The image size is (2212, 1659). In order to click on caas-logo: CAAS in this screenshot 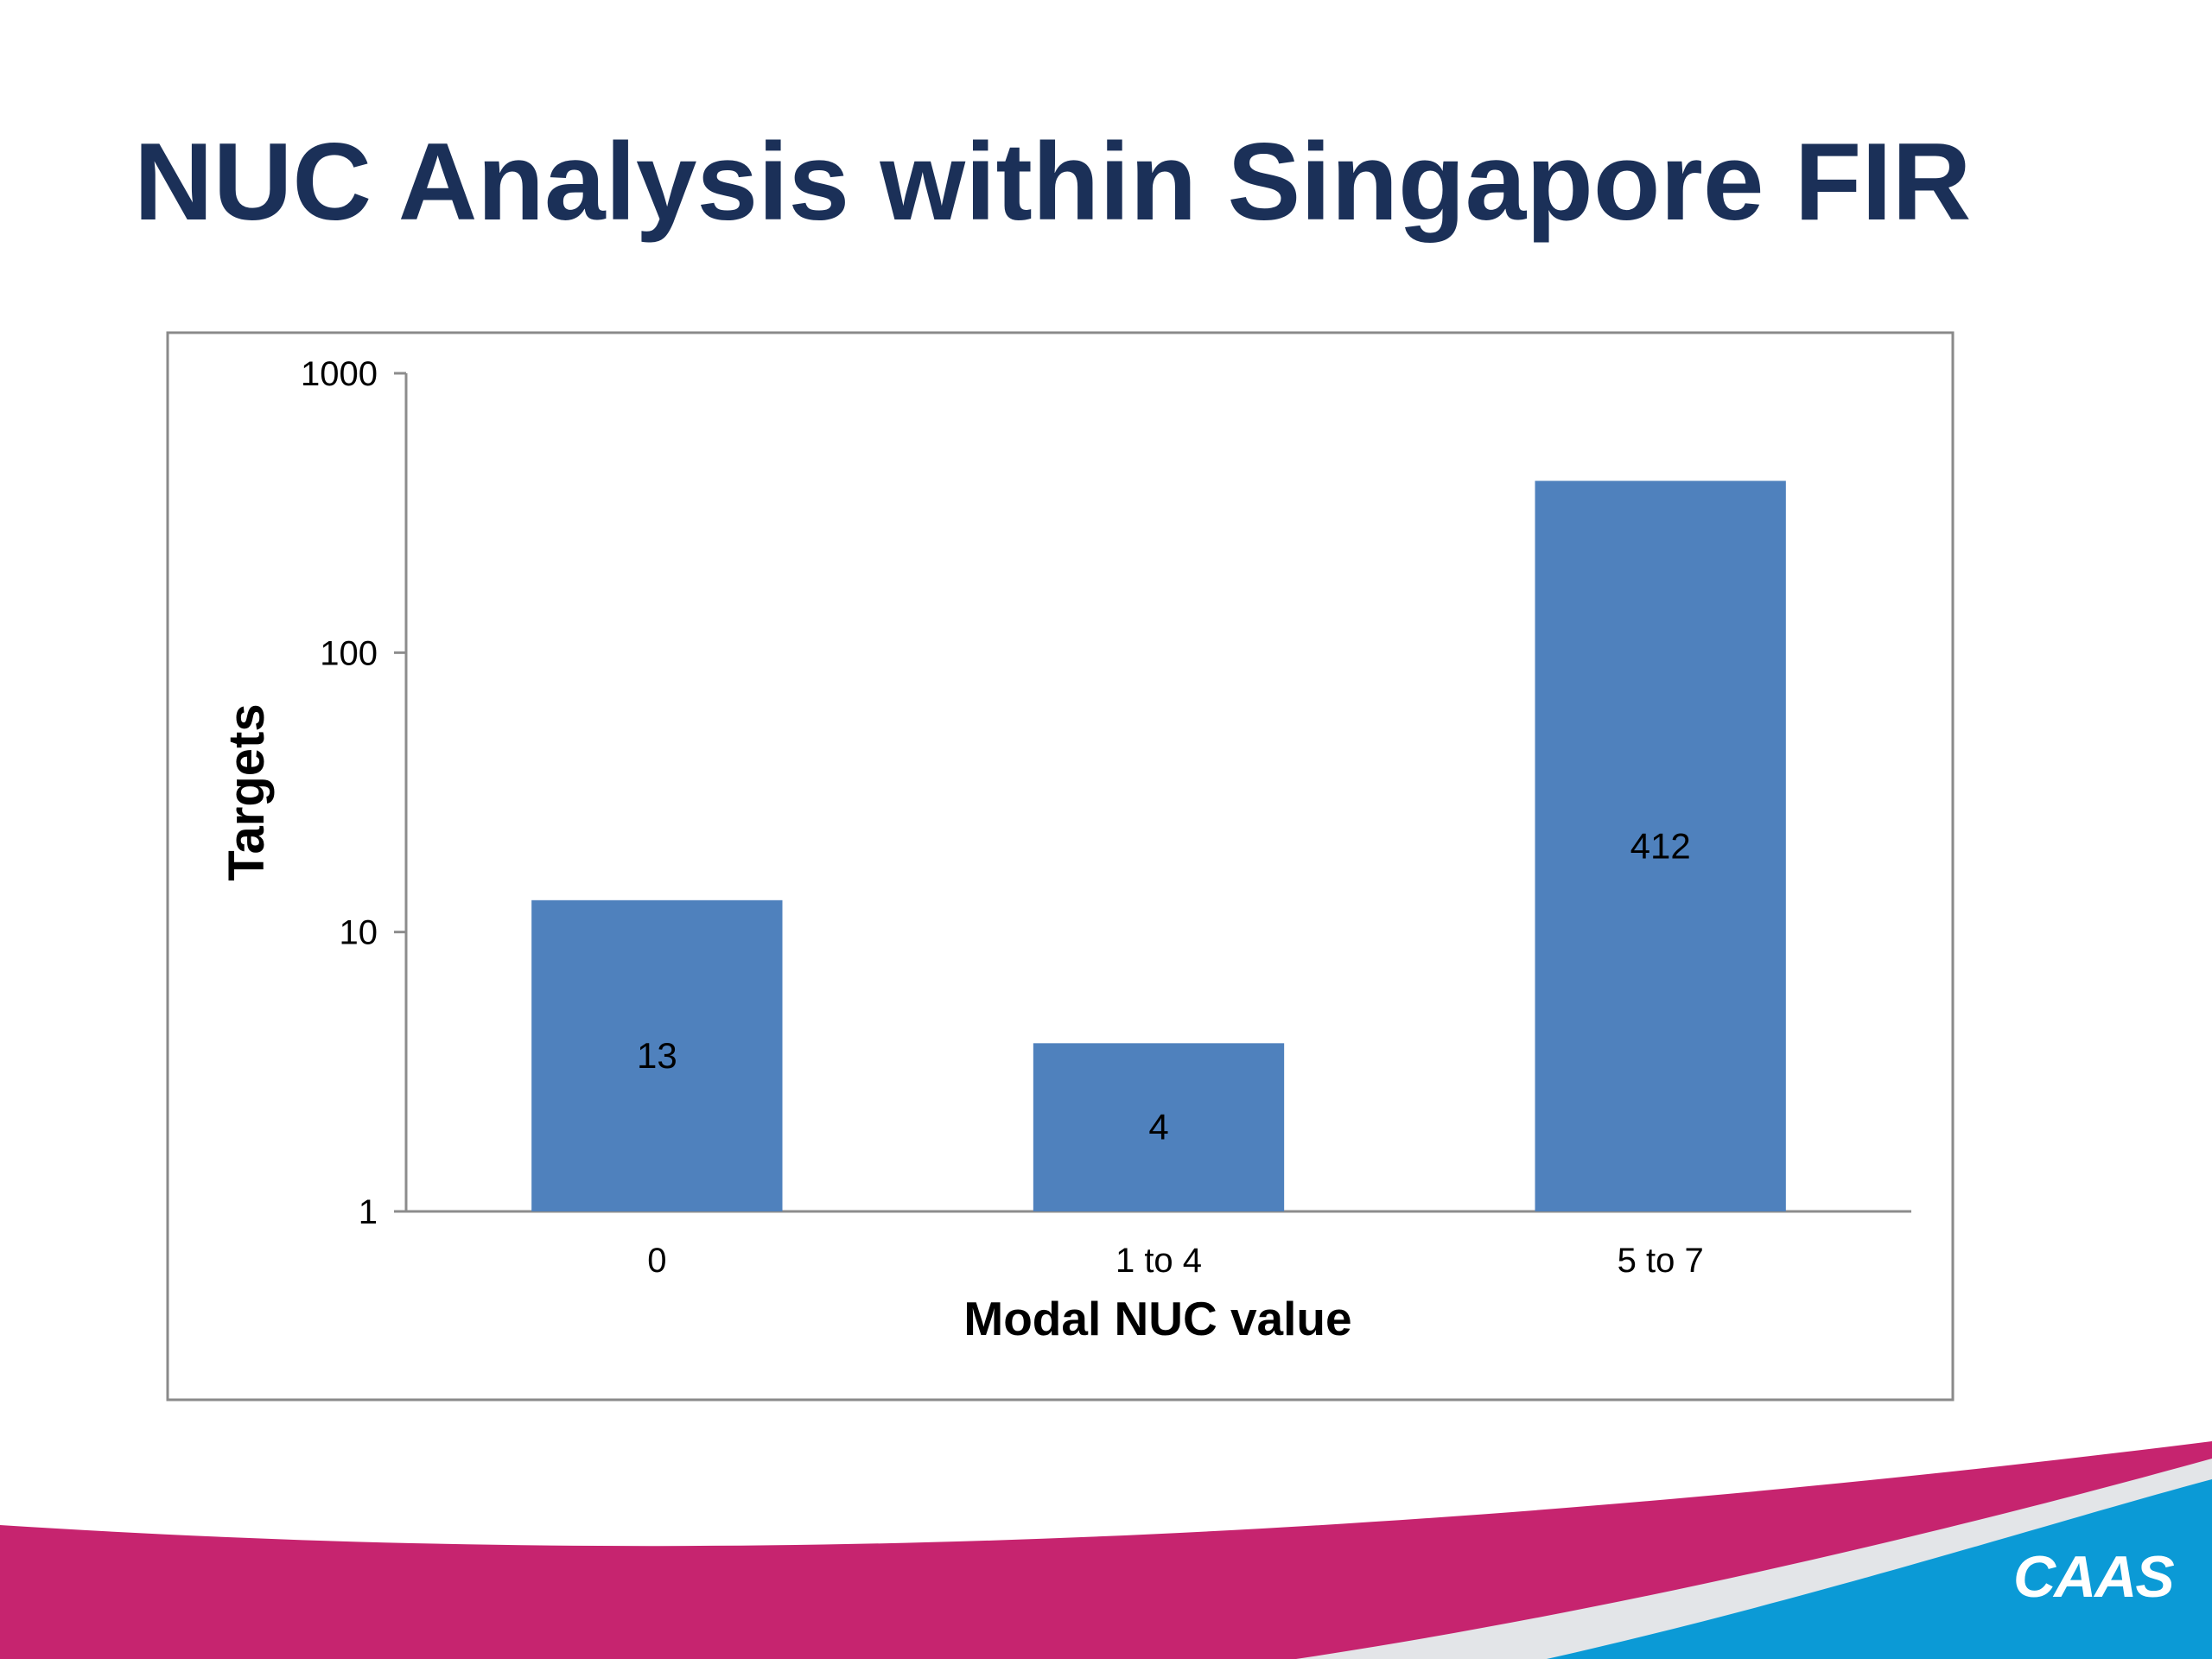, I will do `click(2094, 1577)`.